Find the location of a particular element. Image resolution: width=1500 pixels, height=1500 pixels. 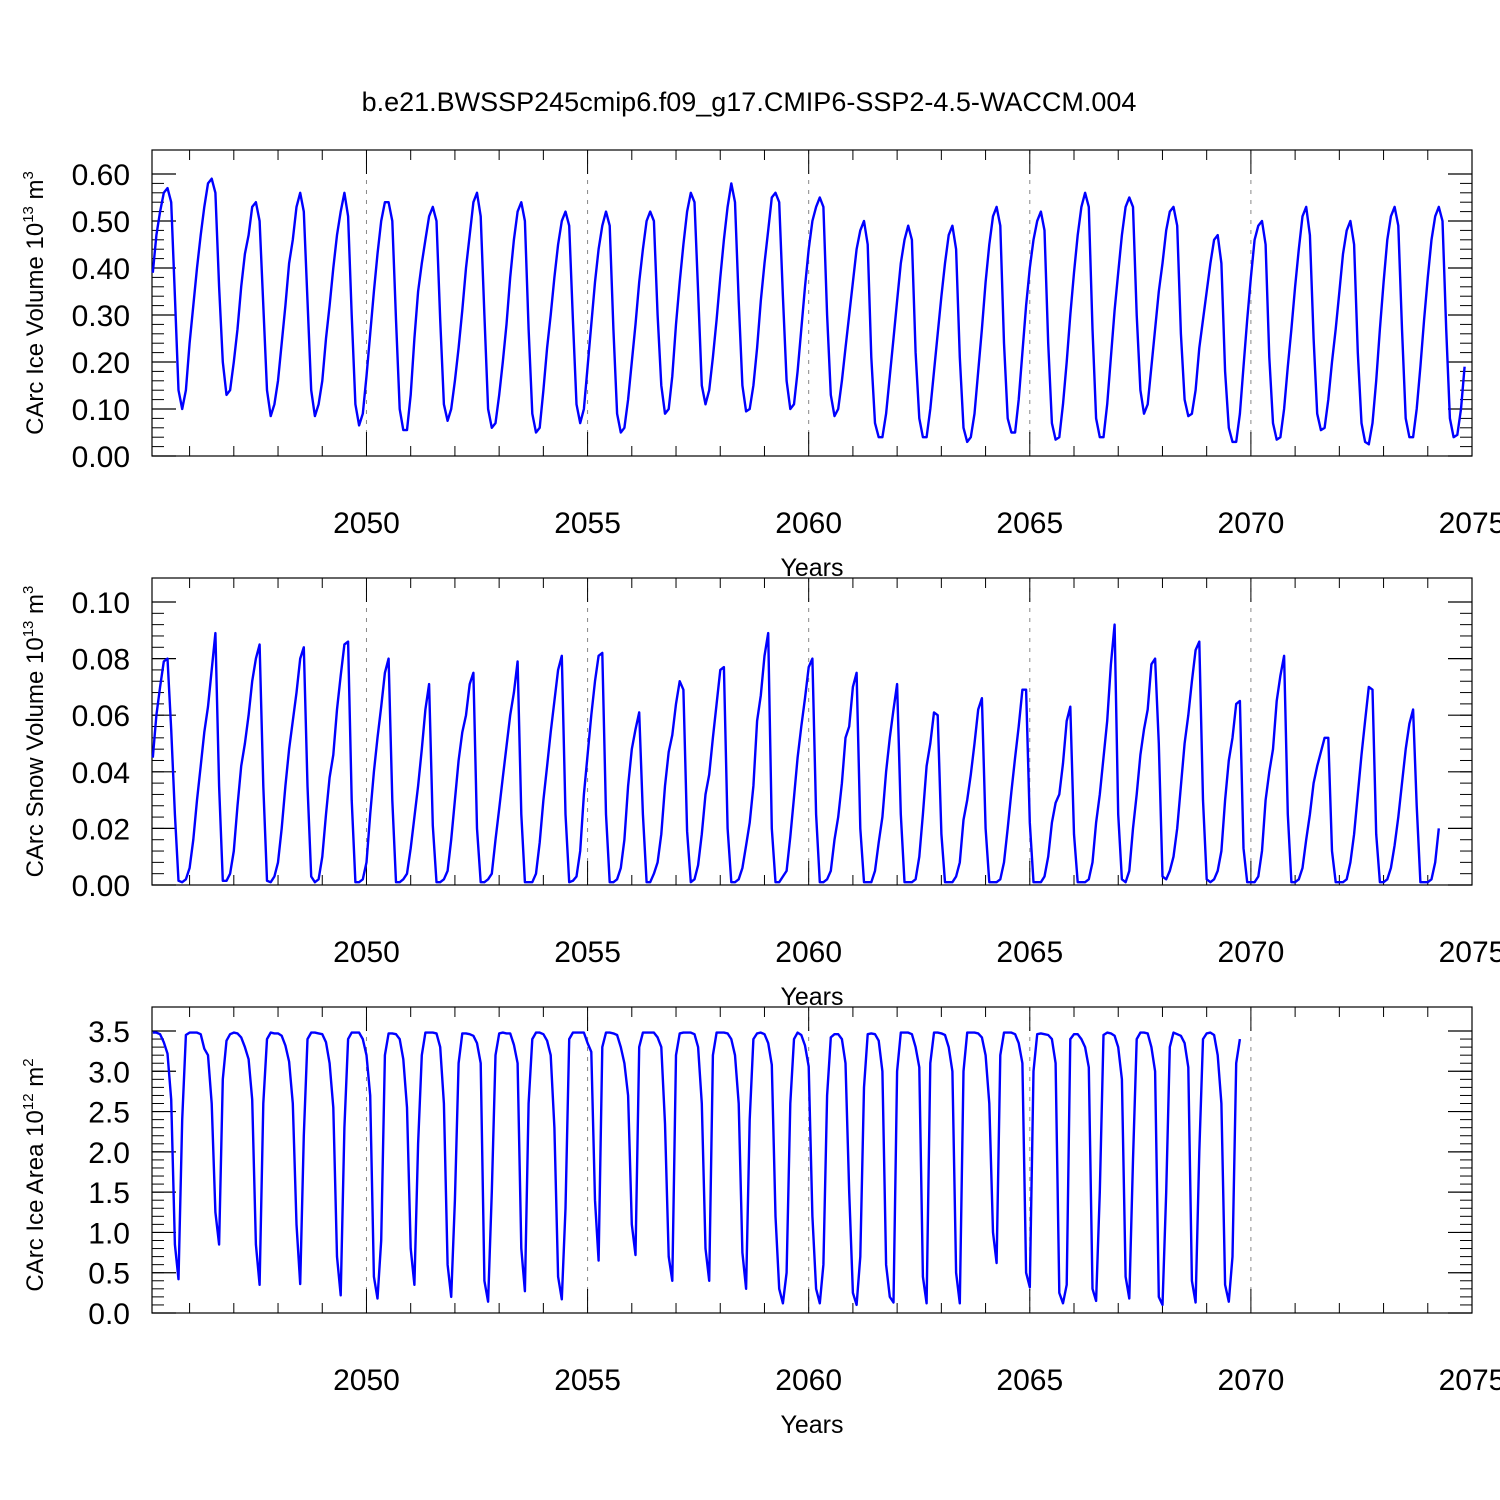

snow-volume-y-tick-label: 0.08 is located at coordinates (101, 660).